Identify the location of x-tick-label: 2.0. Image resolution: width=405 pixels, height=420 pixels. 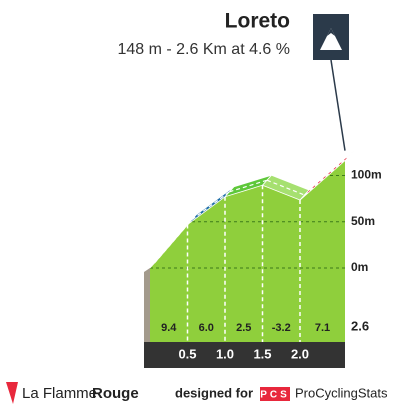
(300, 353).